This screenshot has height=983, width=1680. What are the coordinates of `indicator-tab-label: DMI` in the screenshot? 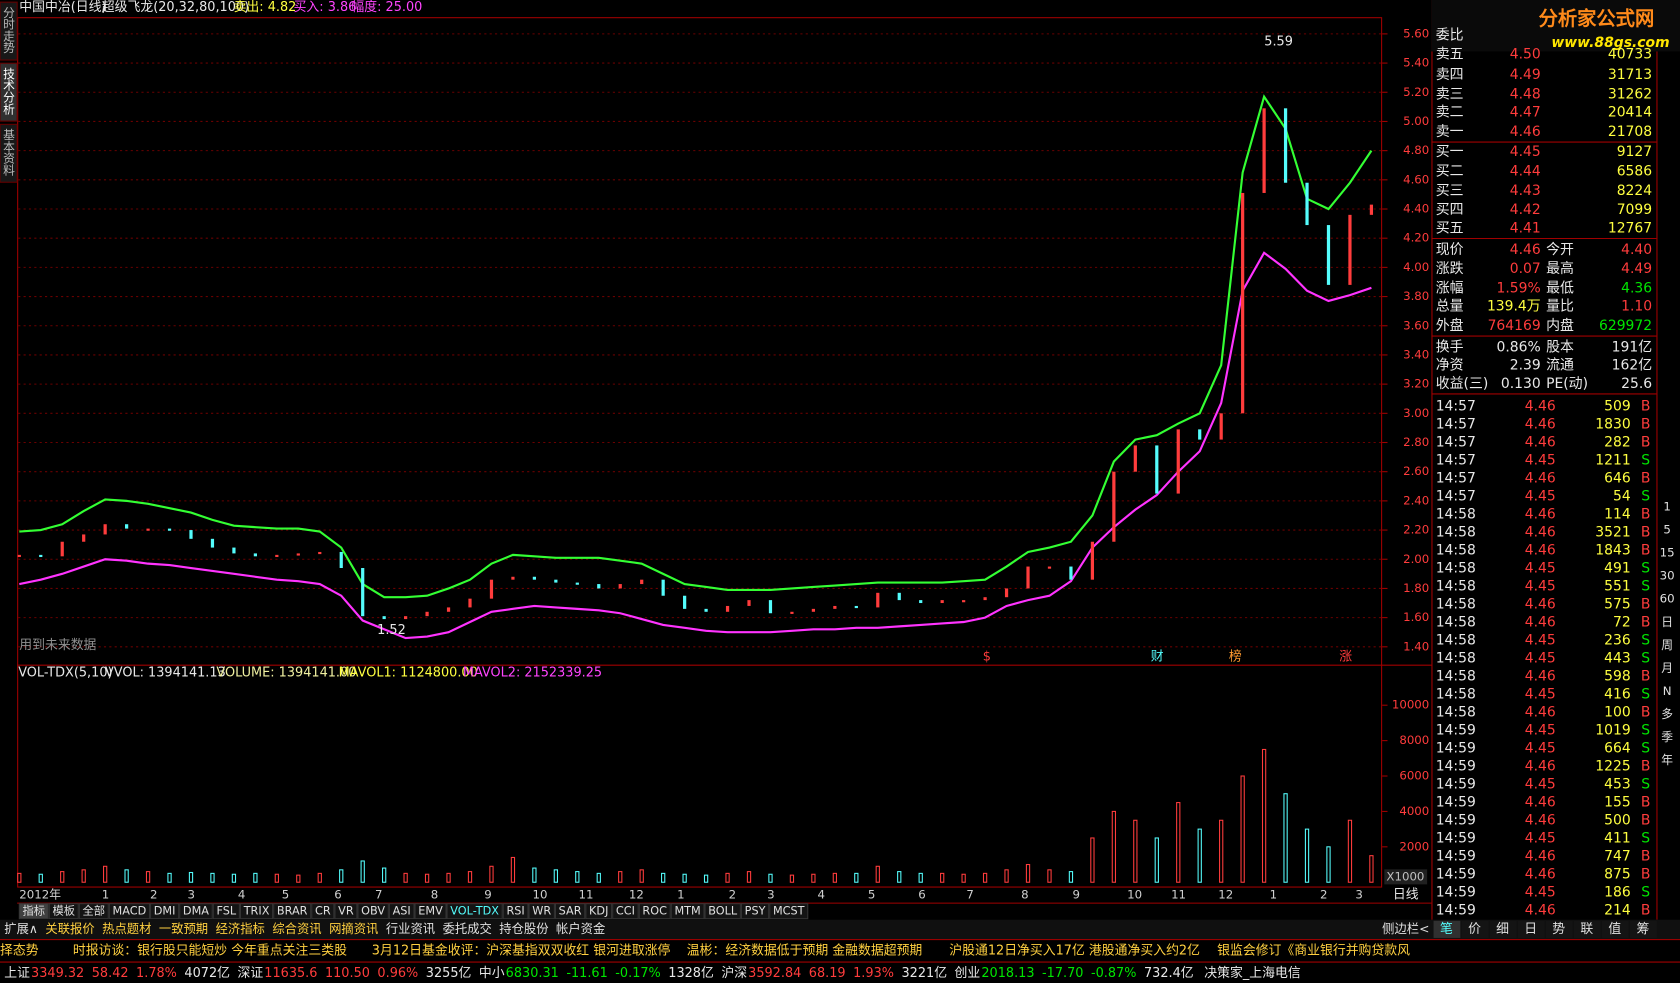 It's located at (165, 911).